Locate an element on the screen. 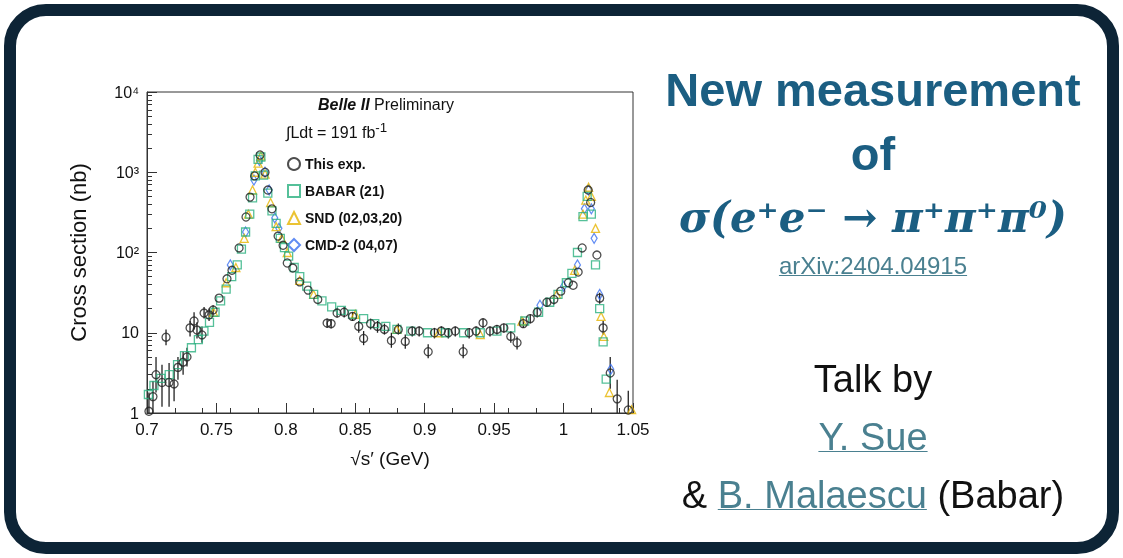 Image resolution: width=1123 pixels, height=558 pixels. x-tick-label: 1 is located at coordinates (563, 429).